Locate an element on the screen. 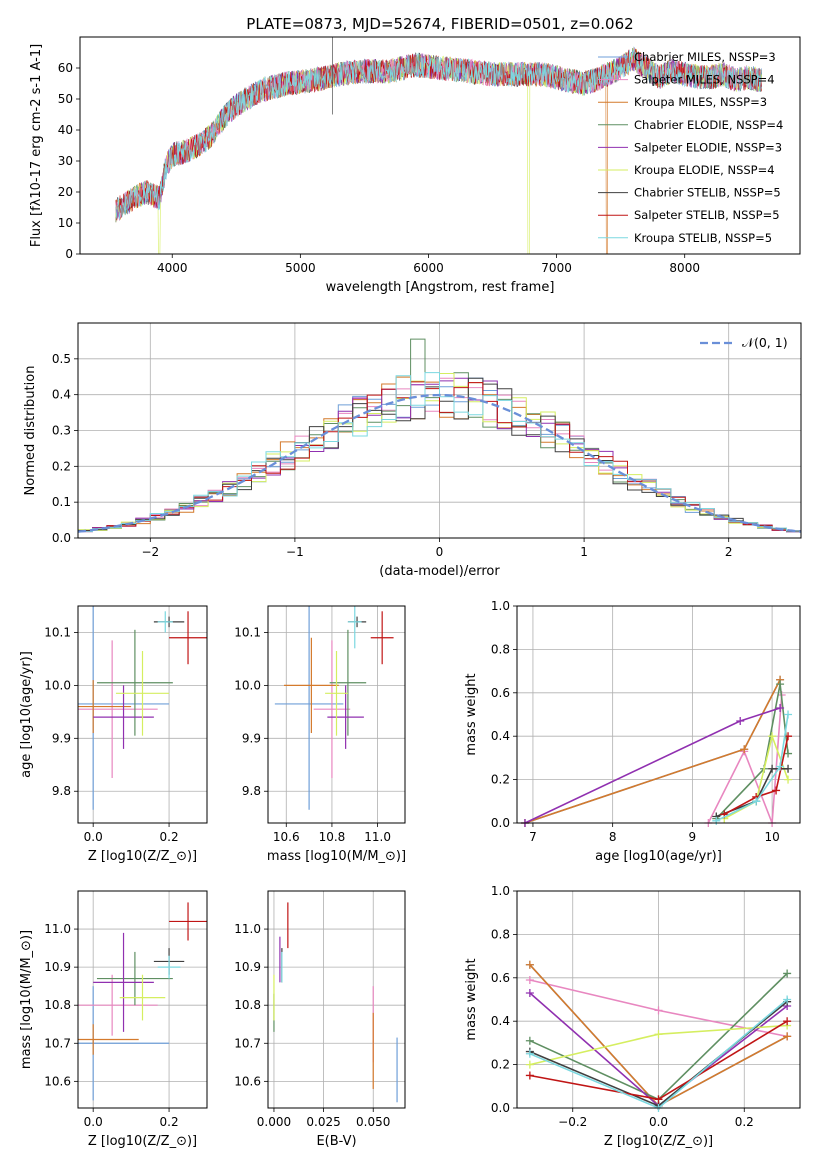  legend-label: Chabrier MILES, NSSP=3 is located at coordinates (705, 57).